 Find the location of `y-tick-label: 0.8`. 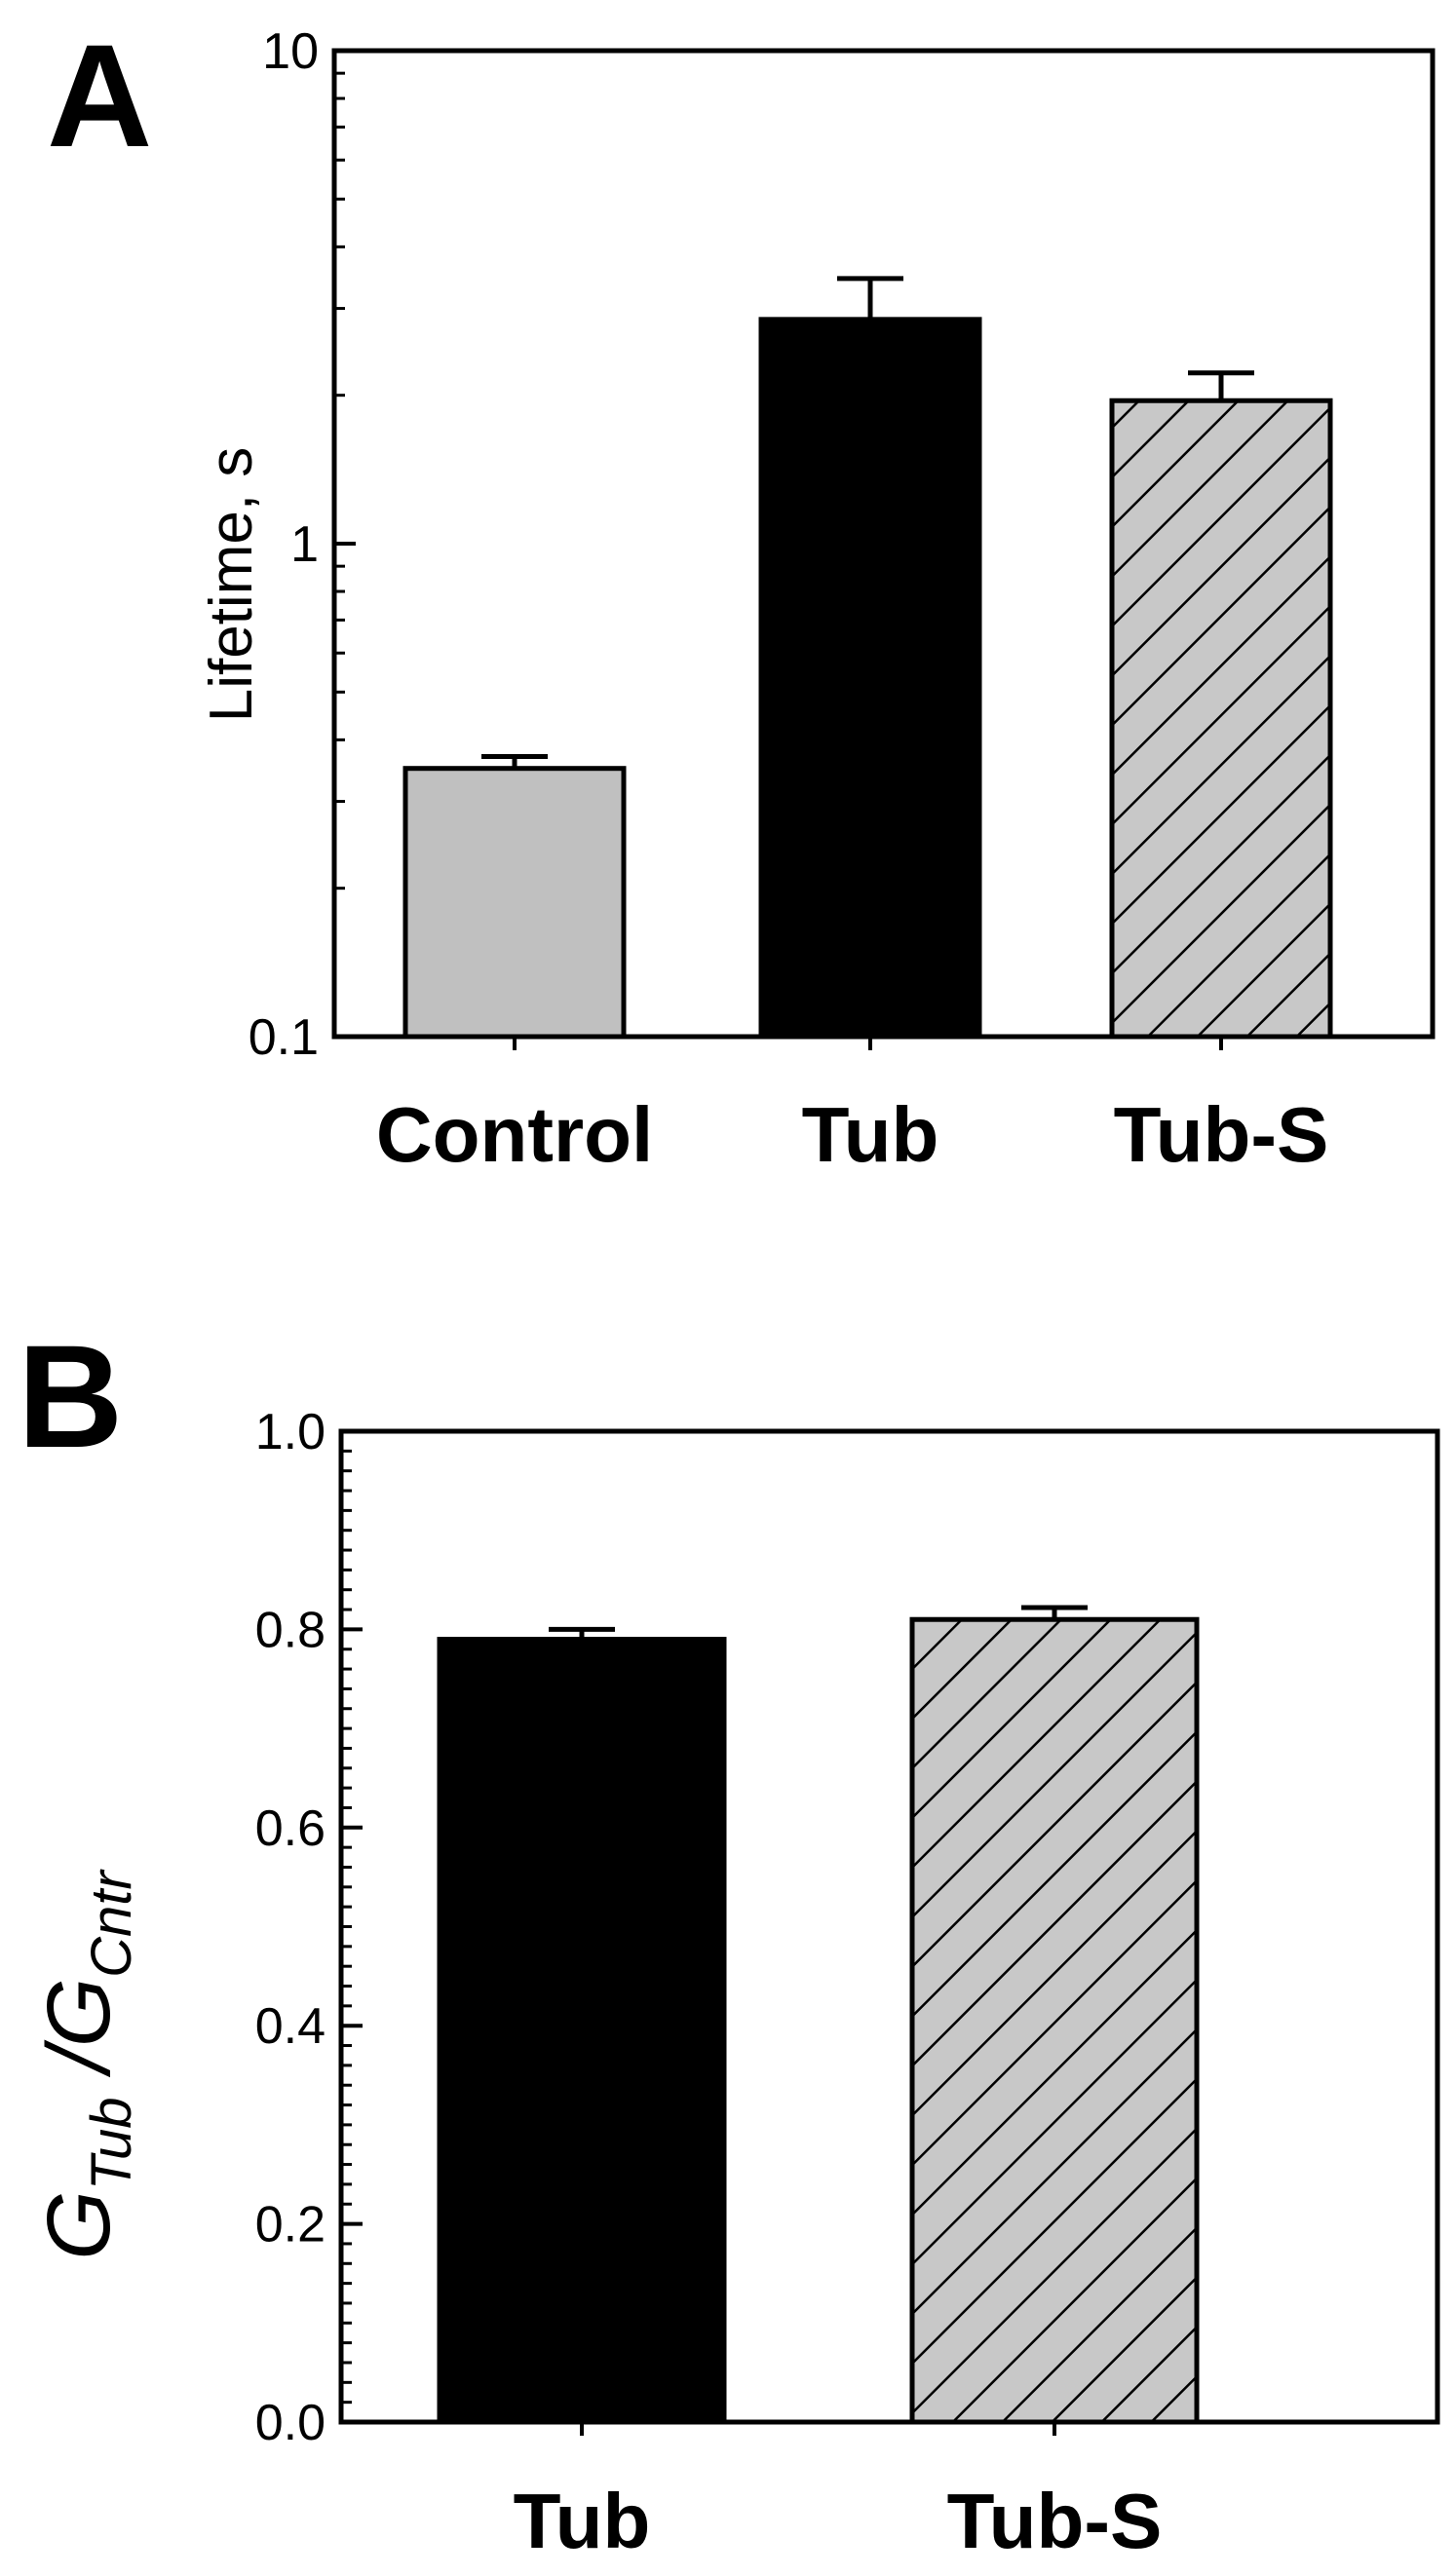

y-tick-label: 0.8 is located at coordinates (290, 1630).